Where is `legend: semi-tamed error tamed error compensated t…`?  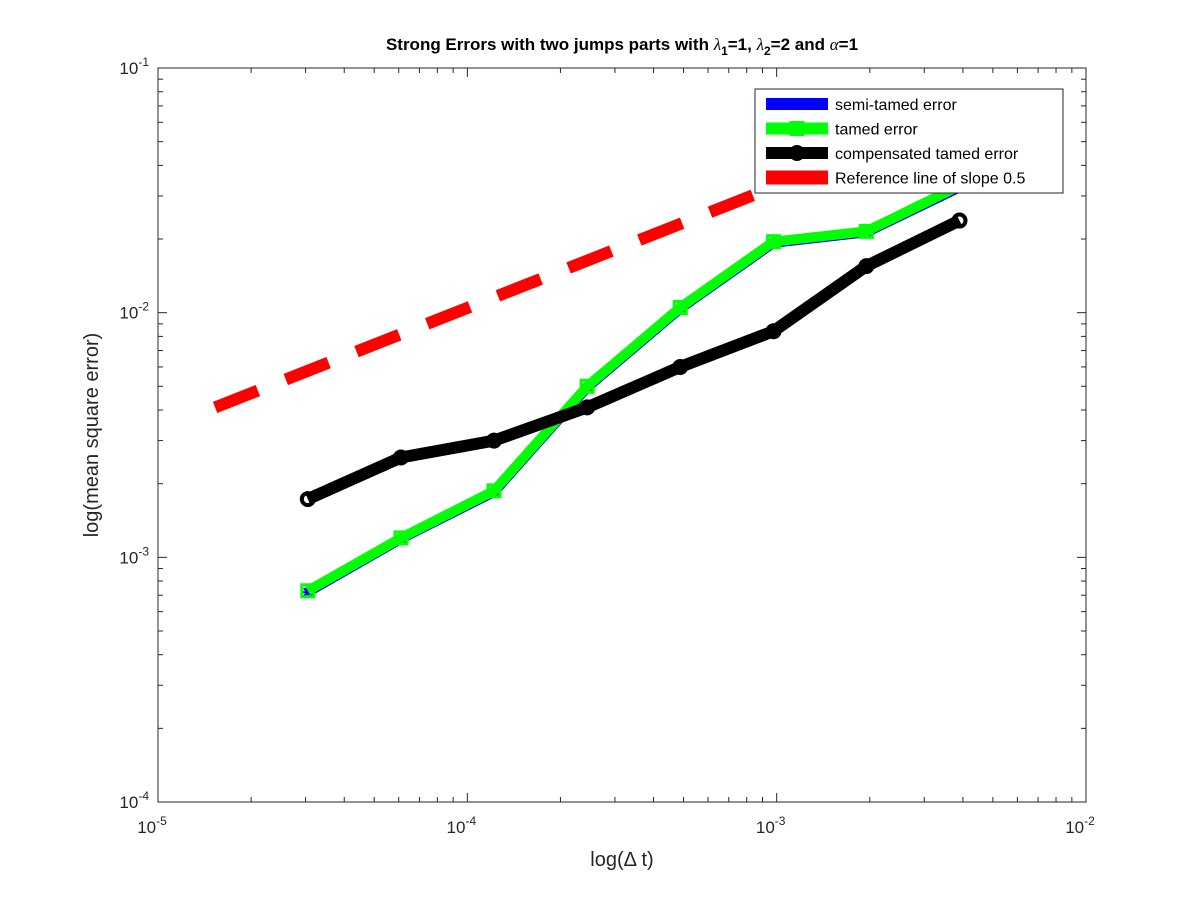 legend: semi-tamed error tamed error compensated t… is located at coordinates (909, 141).